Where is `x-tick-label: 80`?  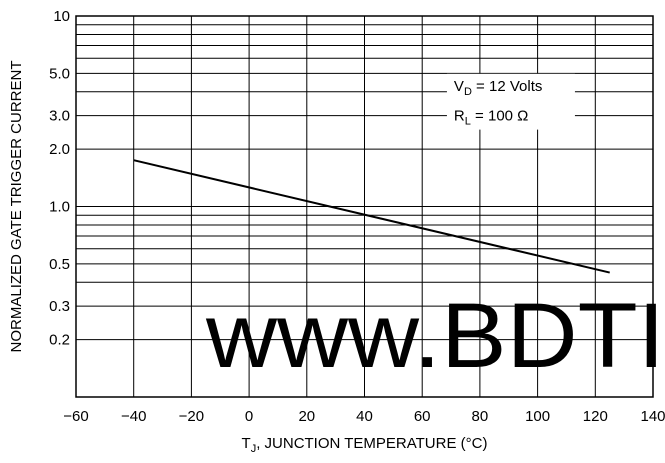
x-tick-label: 80 is located at coordinates (480, 416).